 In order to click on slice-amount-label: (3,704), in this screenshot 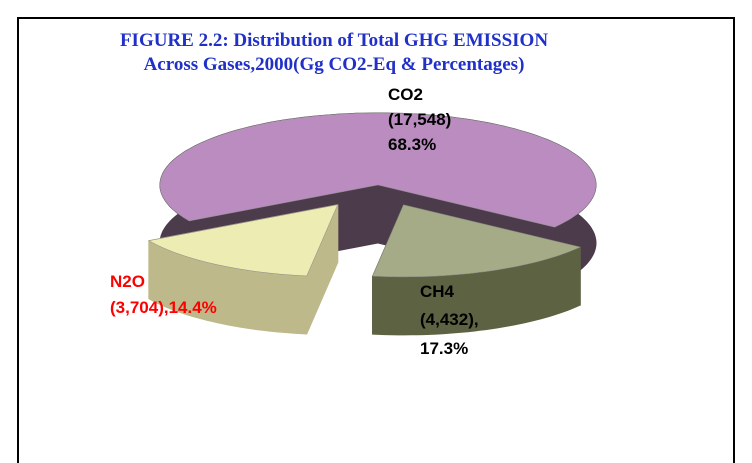, I will do `click(139, 307)`.